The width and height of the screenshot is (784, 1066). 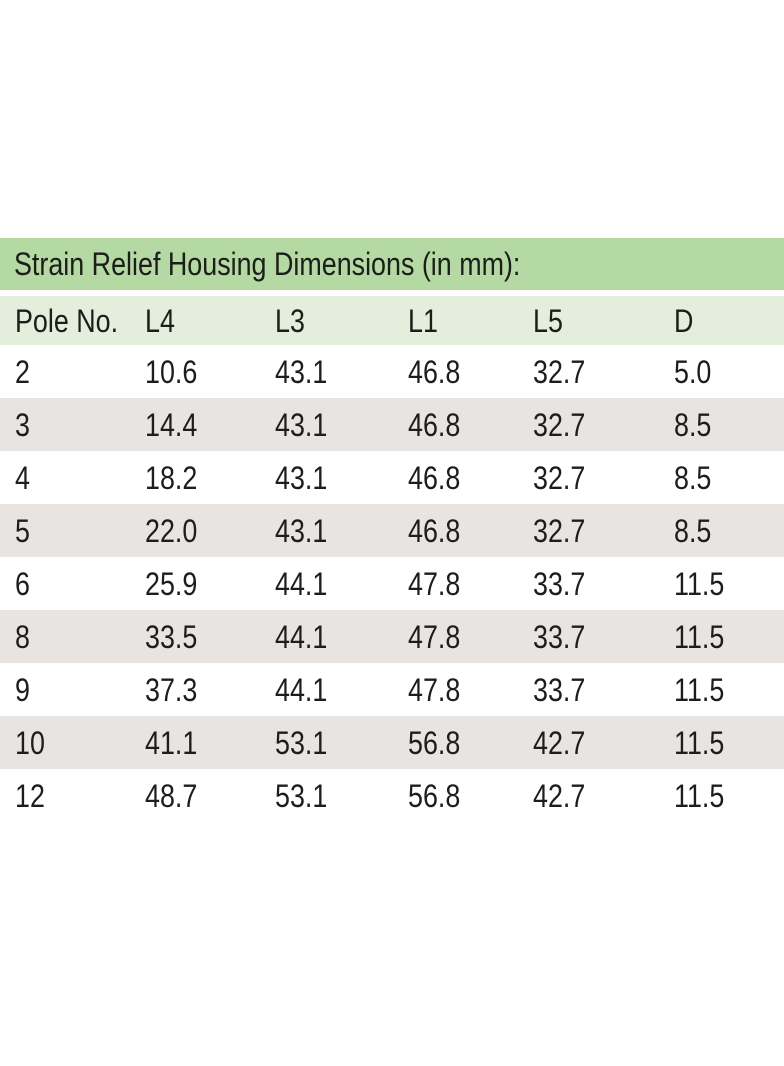 I want to click on cell-pole-no: 3, so click(x=22, y=424).